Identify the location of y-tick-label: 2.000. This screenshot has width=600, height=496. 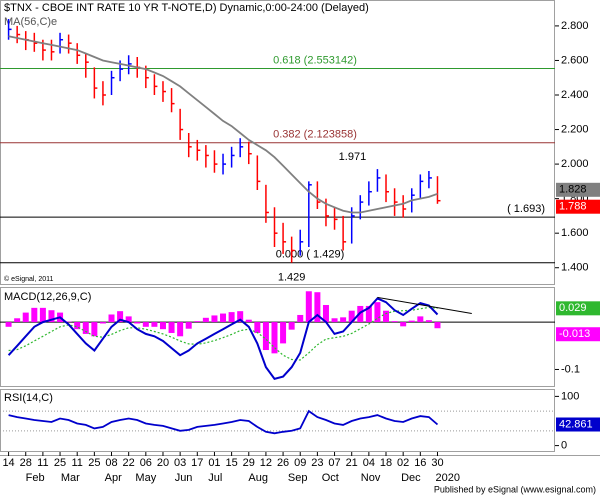
(575, 164).